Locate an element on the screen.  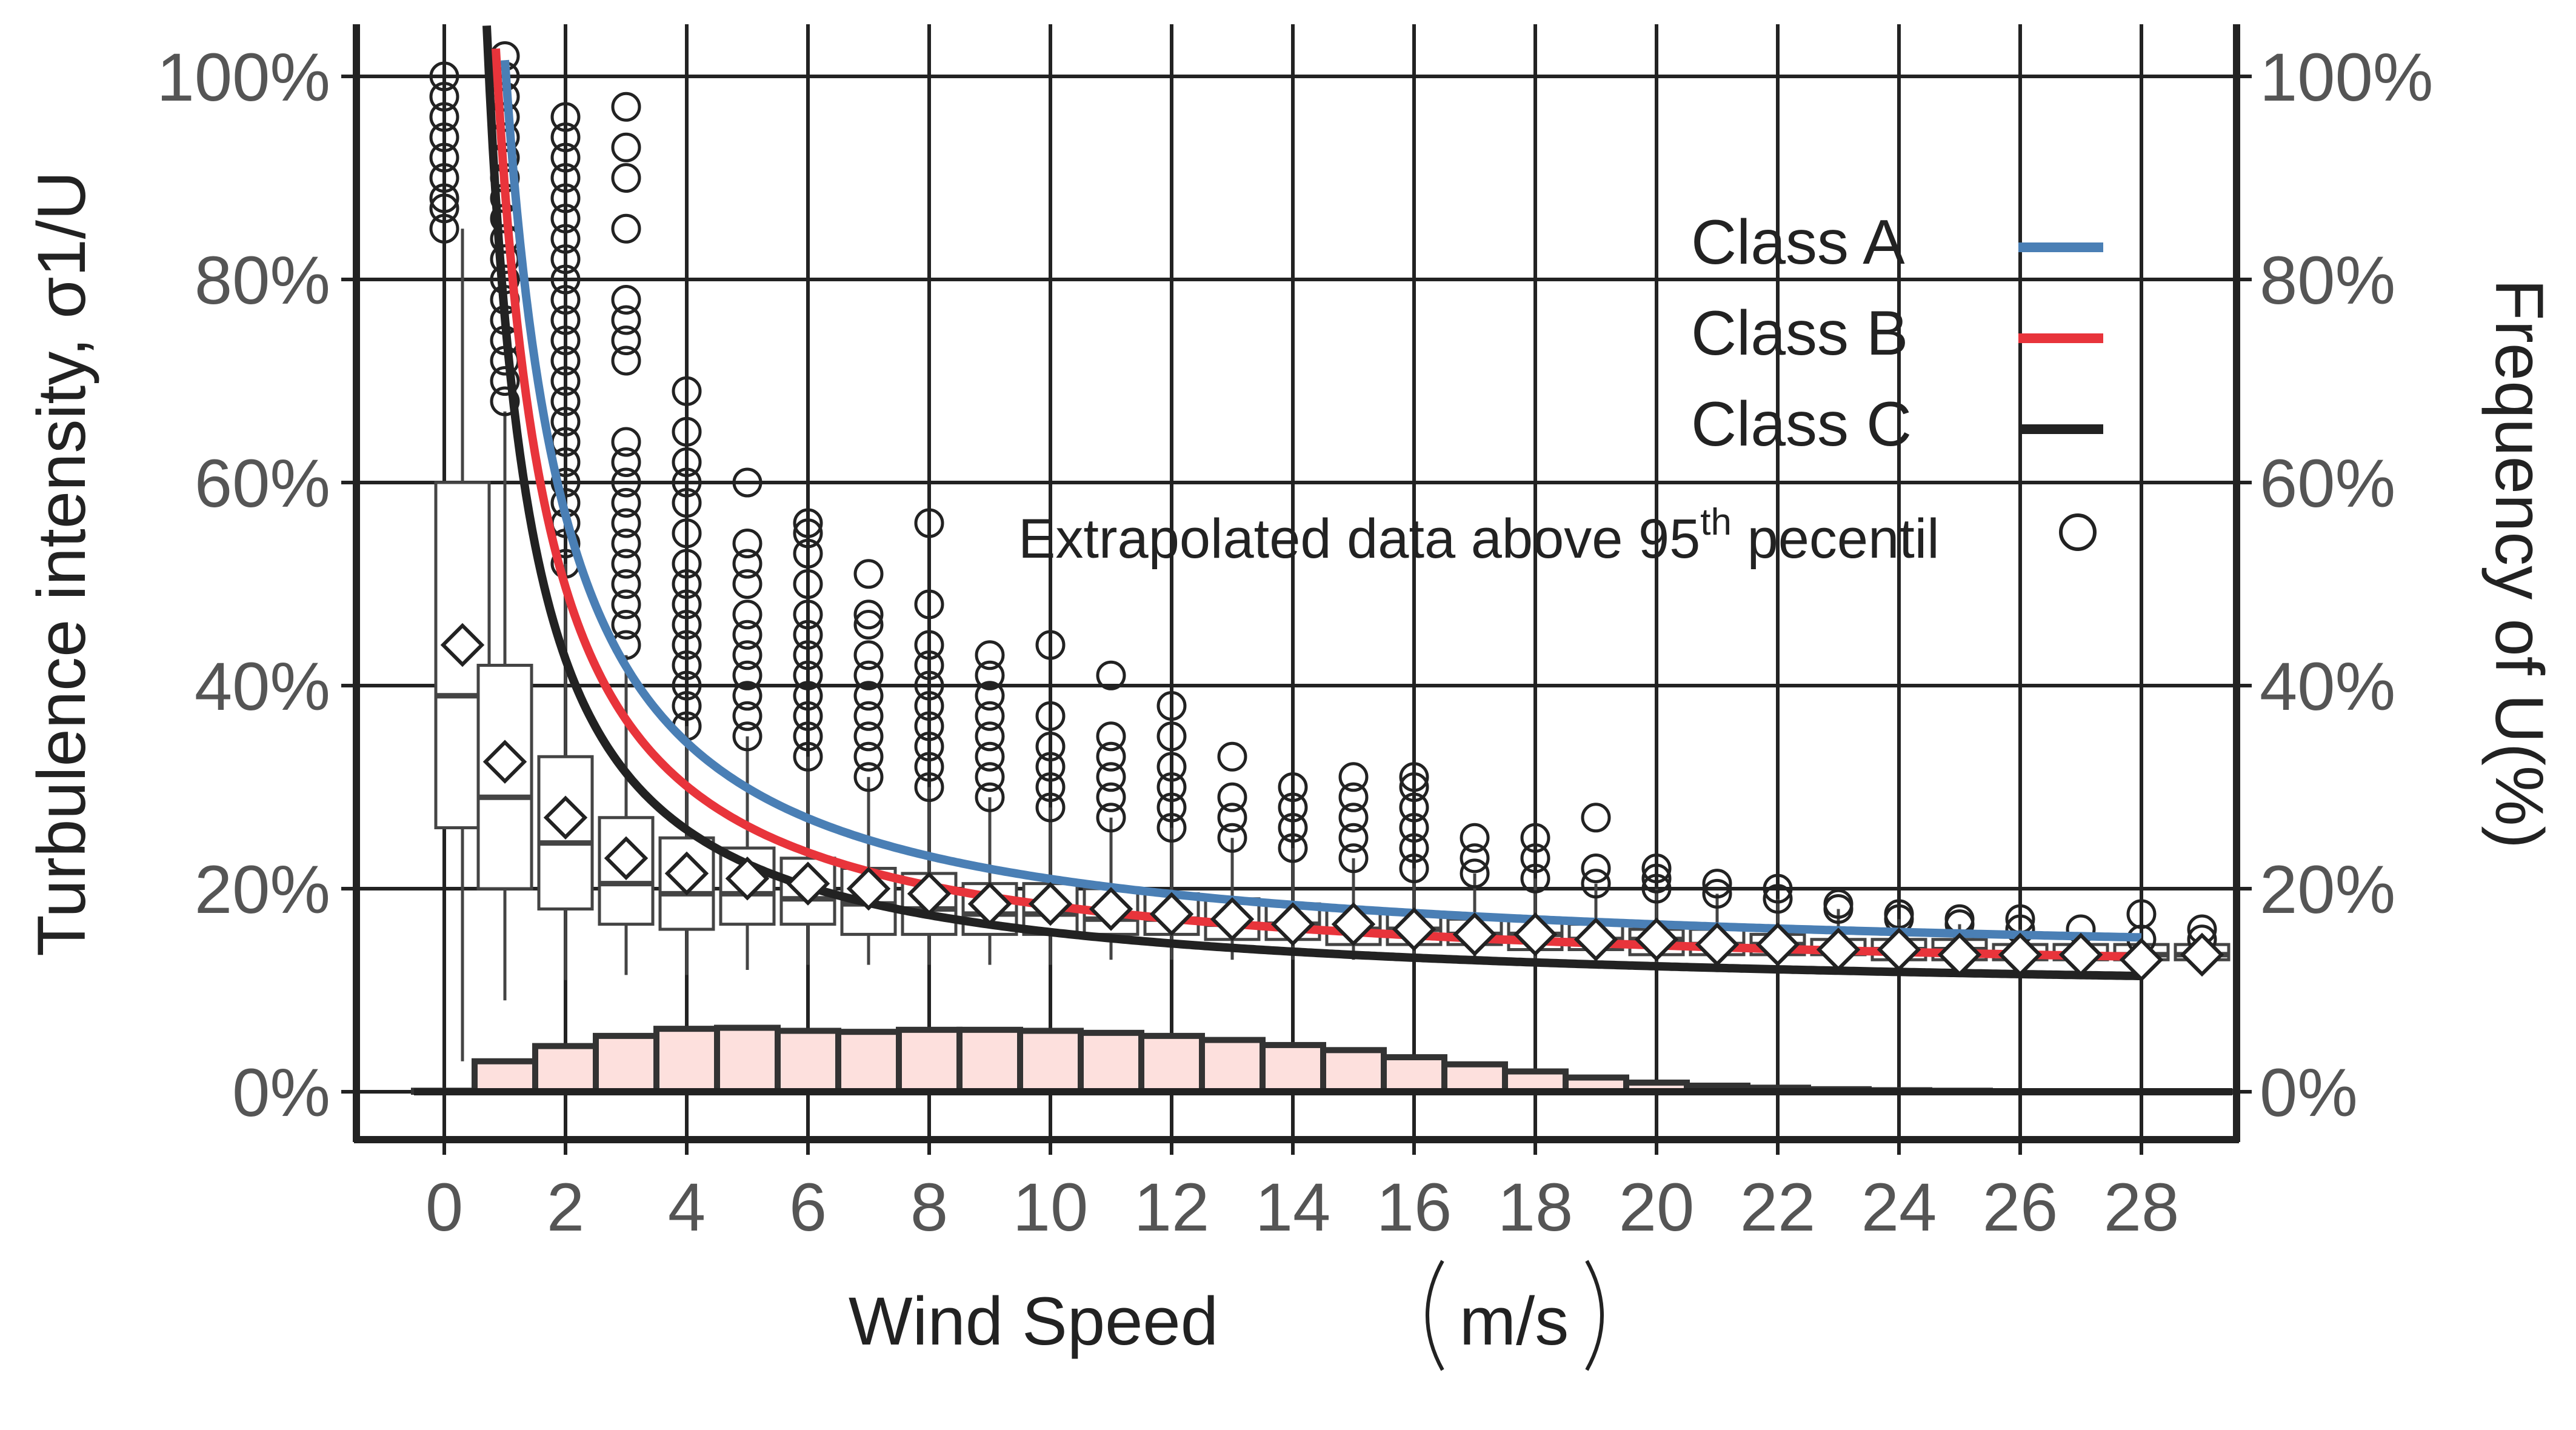
legend: Class A Class B Class C is located at coordinates (1897, 333).